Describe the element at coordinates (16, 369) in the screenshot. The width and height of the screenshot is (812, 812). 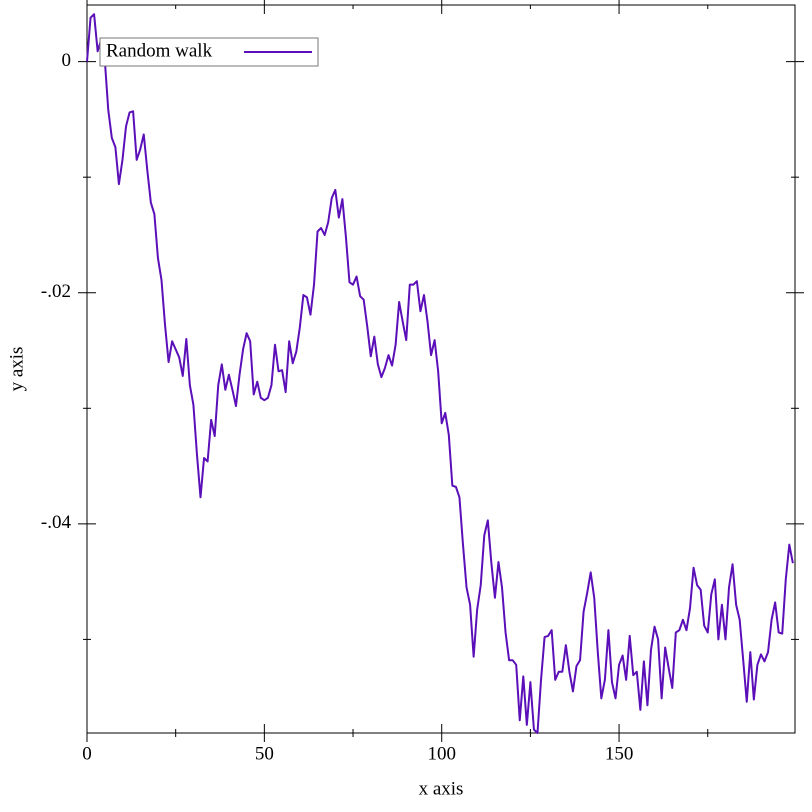
I see `y-axis-label: y axis` at that location.